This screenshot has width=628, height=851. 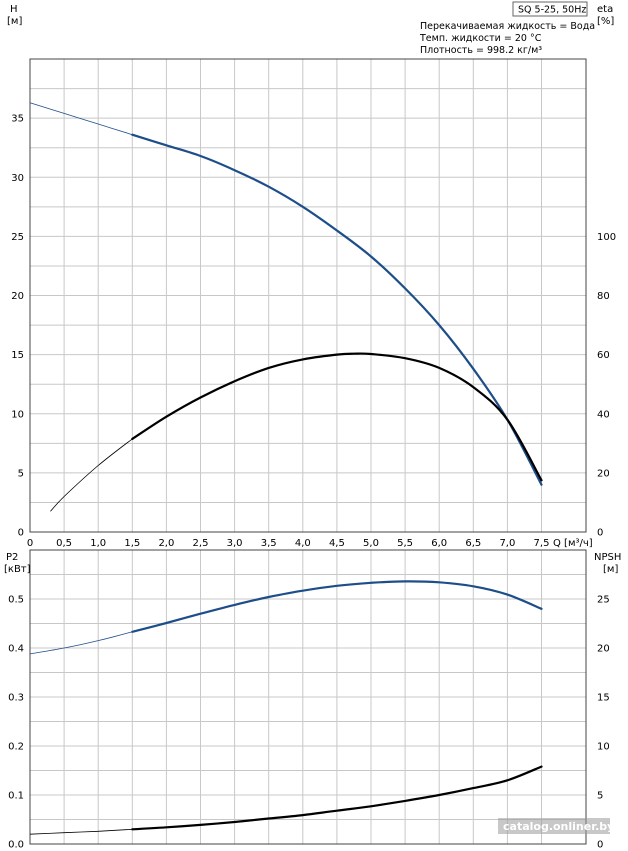 I want to click on left-tick-label: 30, so click(x=17, y=178).